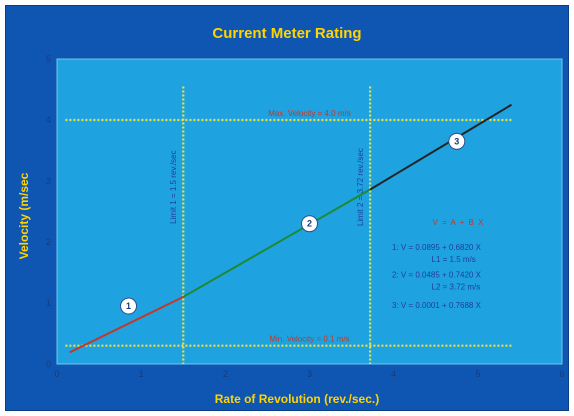  Describe the element at coordinates (48, 242) in the screenshot. I see `y-tick-label: 2` at that location.